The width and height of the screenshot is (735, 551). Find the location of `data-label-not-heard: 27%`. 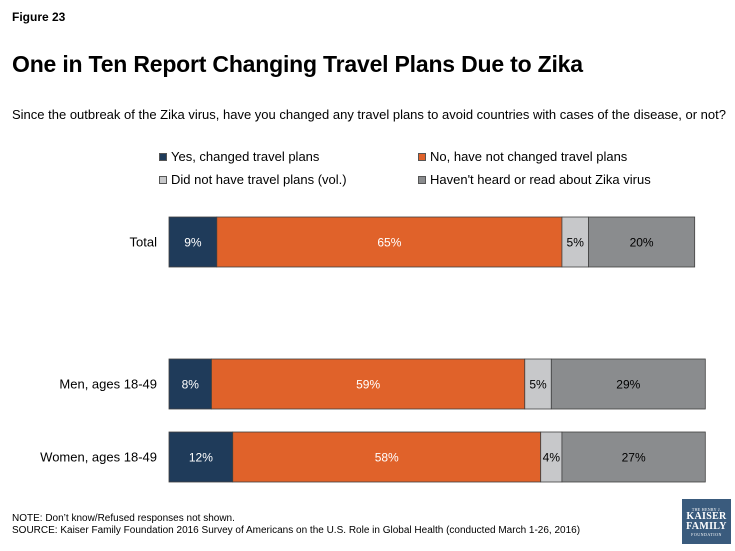

data-label-not-heard: 27% is located at coordinates (634, 458).